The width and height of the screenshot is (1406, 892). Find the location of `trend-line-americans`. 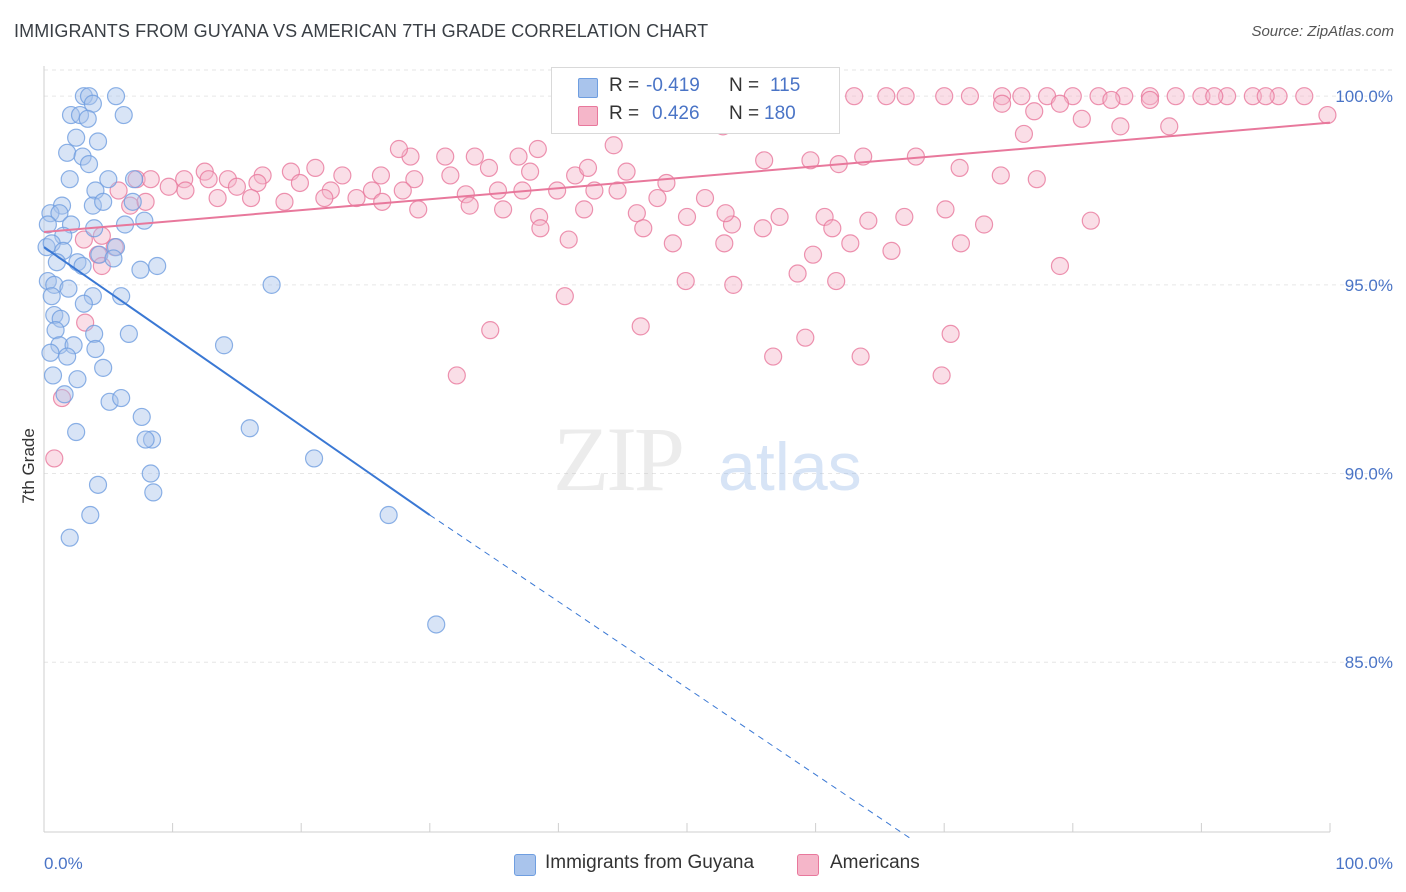

trend-line-americans is located at coordinates (687, 177).